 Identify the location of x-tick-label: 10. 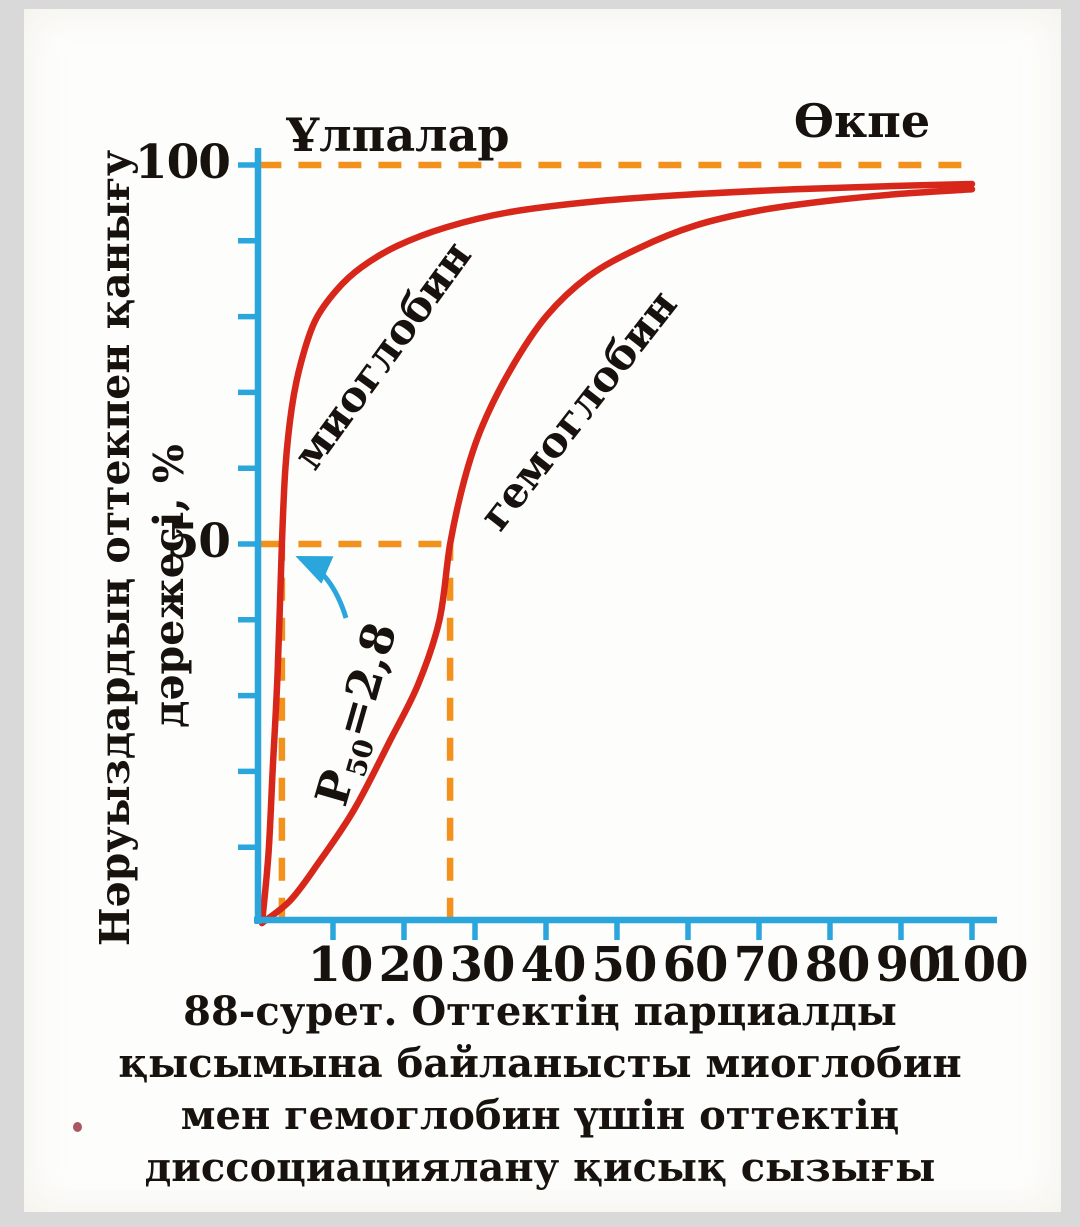
(340, 965).